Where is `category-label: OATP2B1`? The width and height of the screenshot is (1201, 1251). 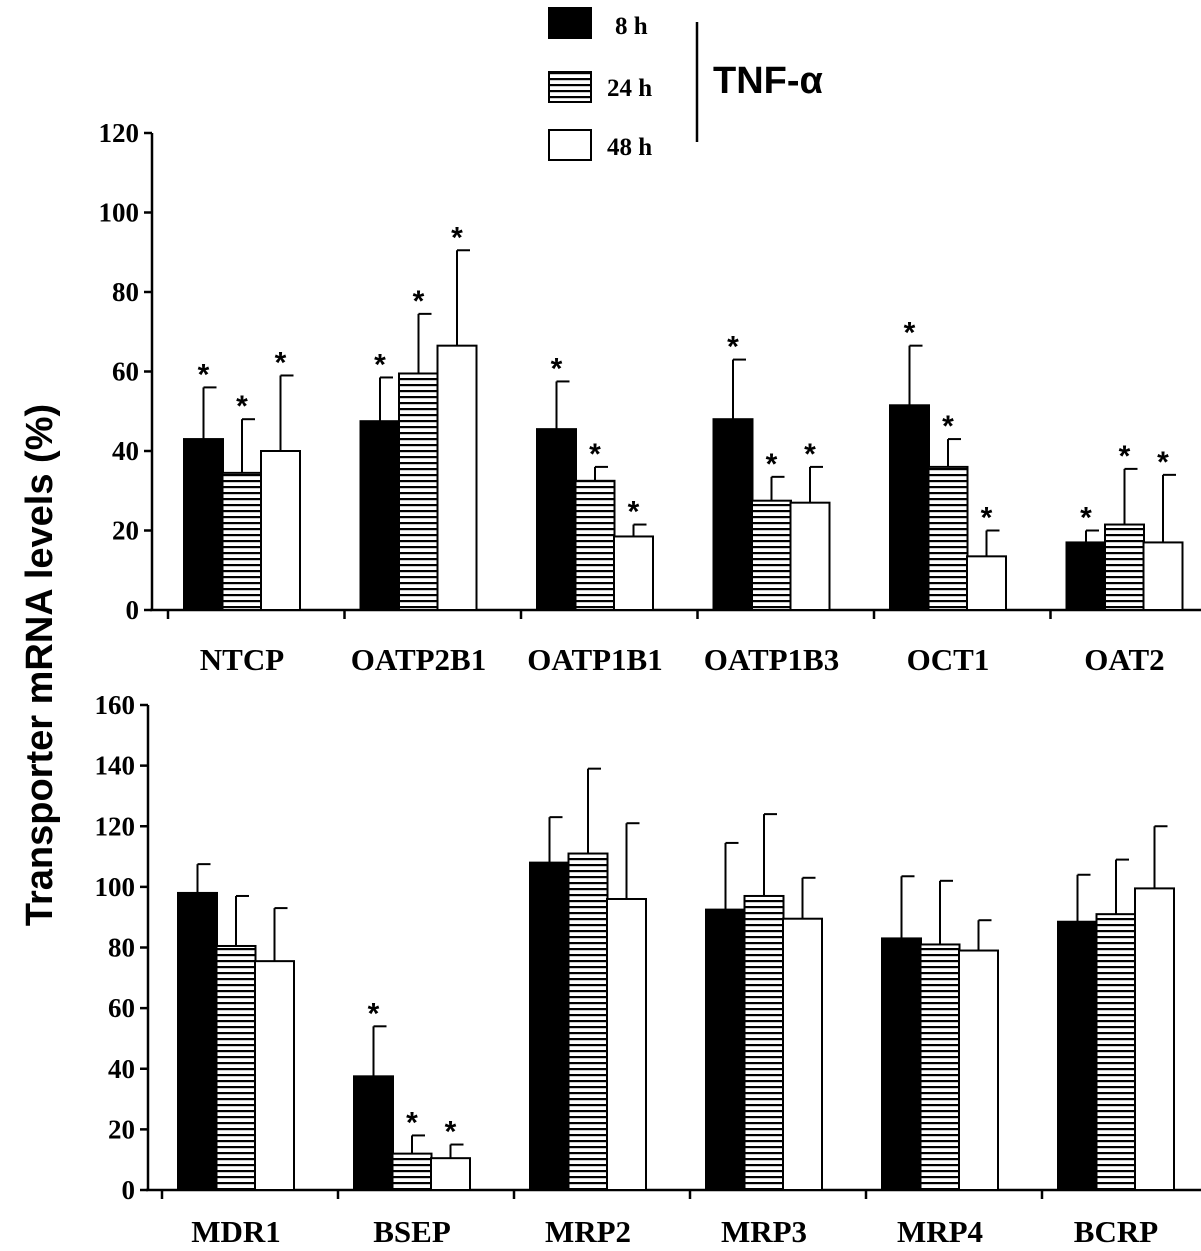
category-label: OATP2B1 is located at coordinates (419, 659).